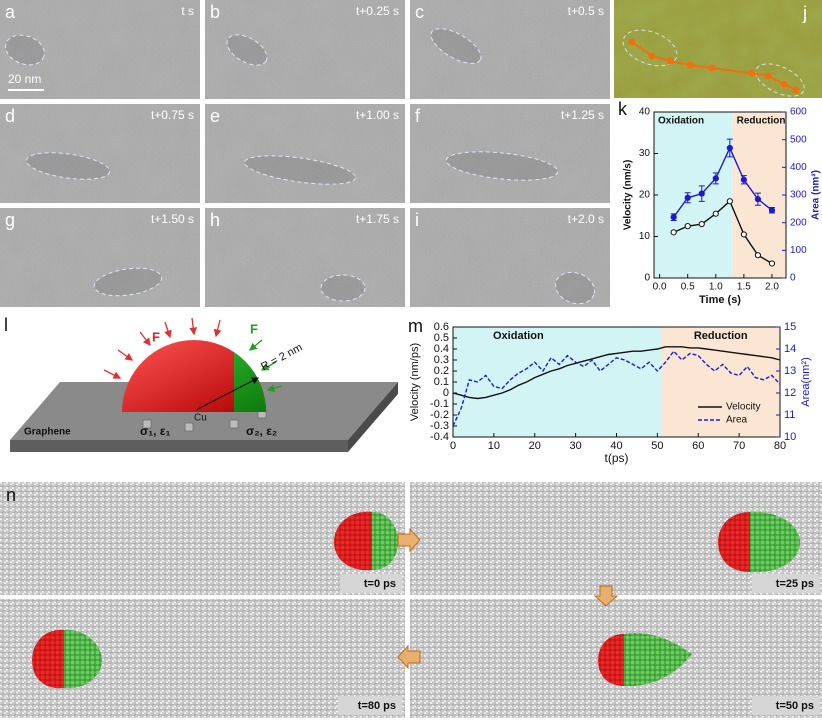 The image size is (822, 720). I want to click on trajectory, so click(714, 66).